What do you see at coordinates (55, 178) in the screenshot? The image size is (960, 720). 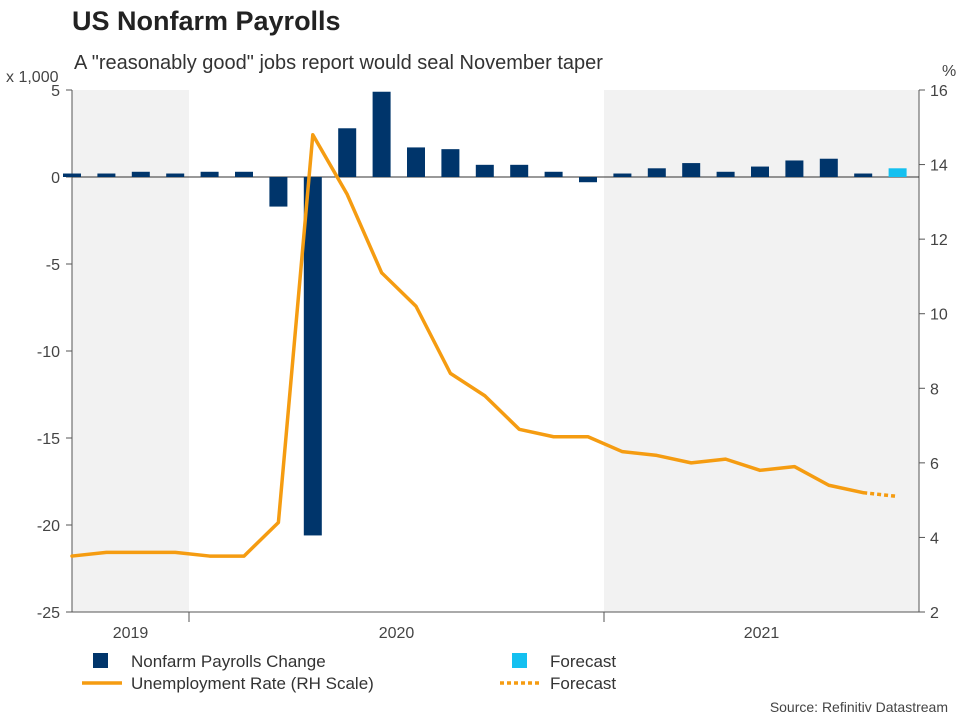 I see `left-tick-label: 0` at bounding box center [55, 178].